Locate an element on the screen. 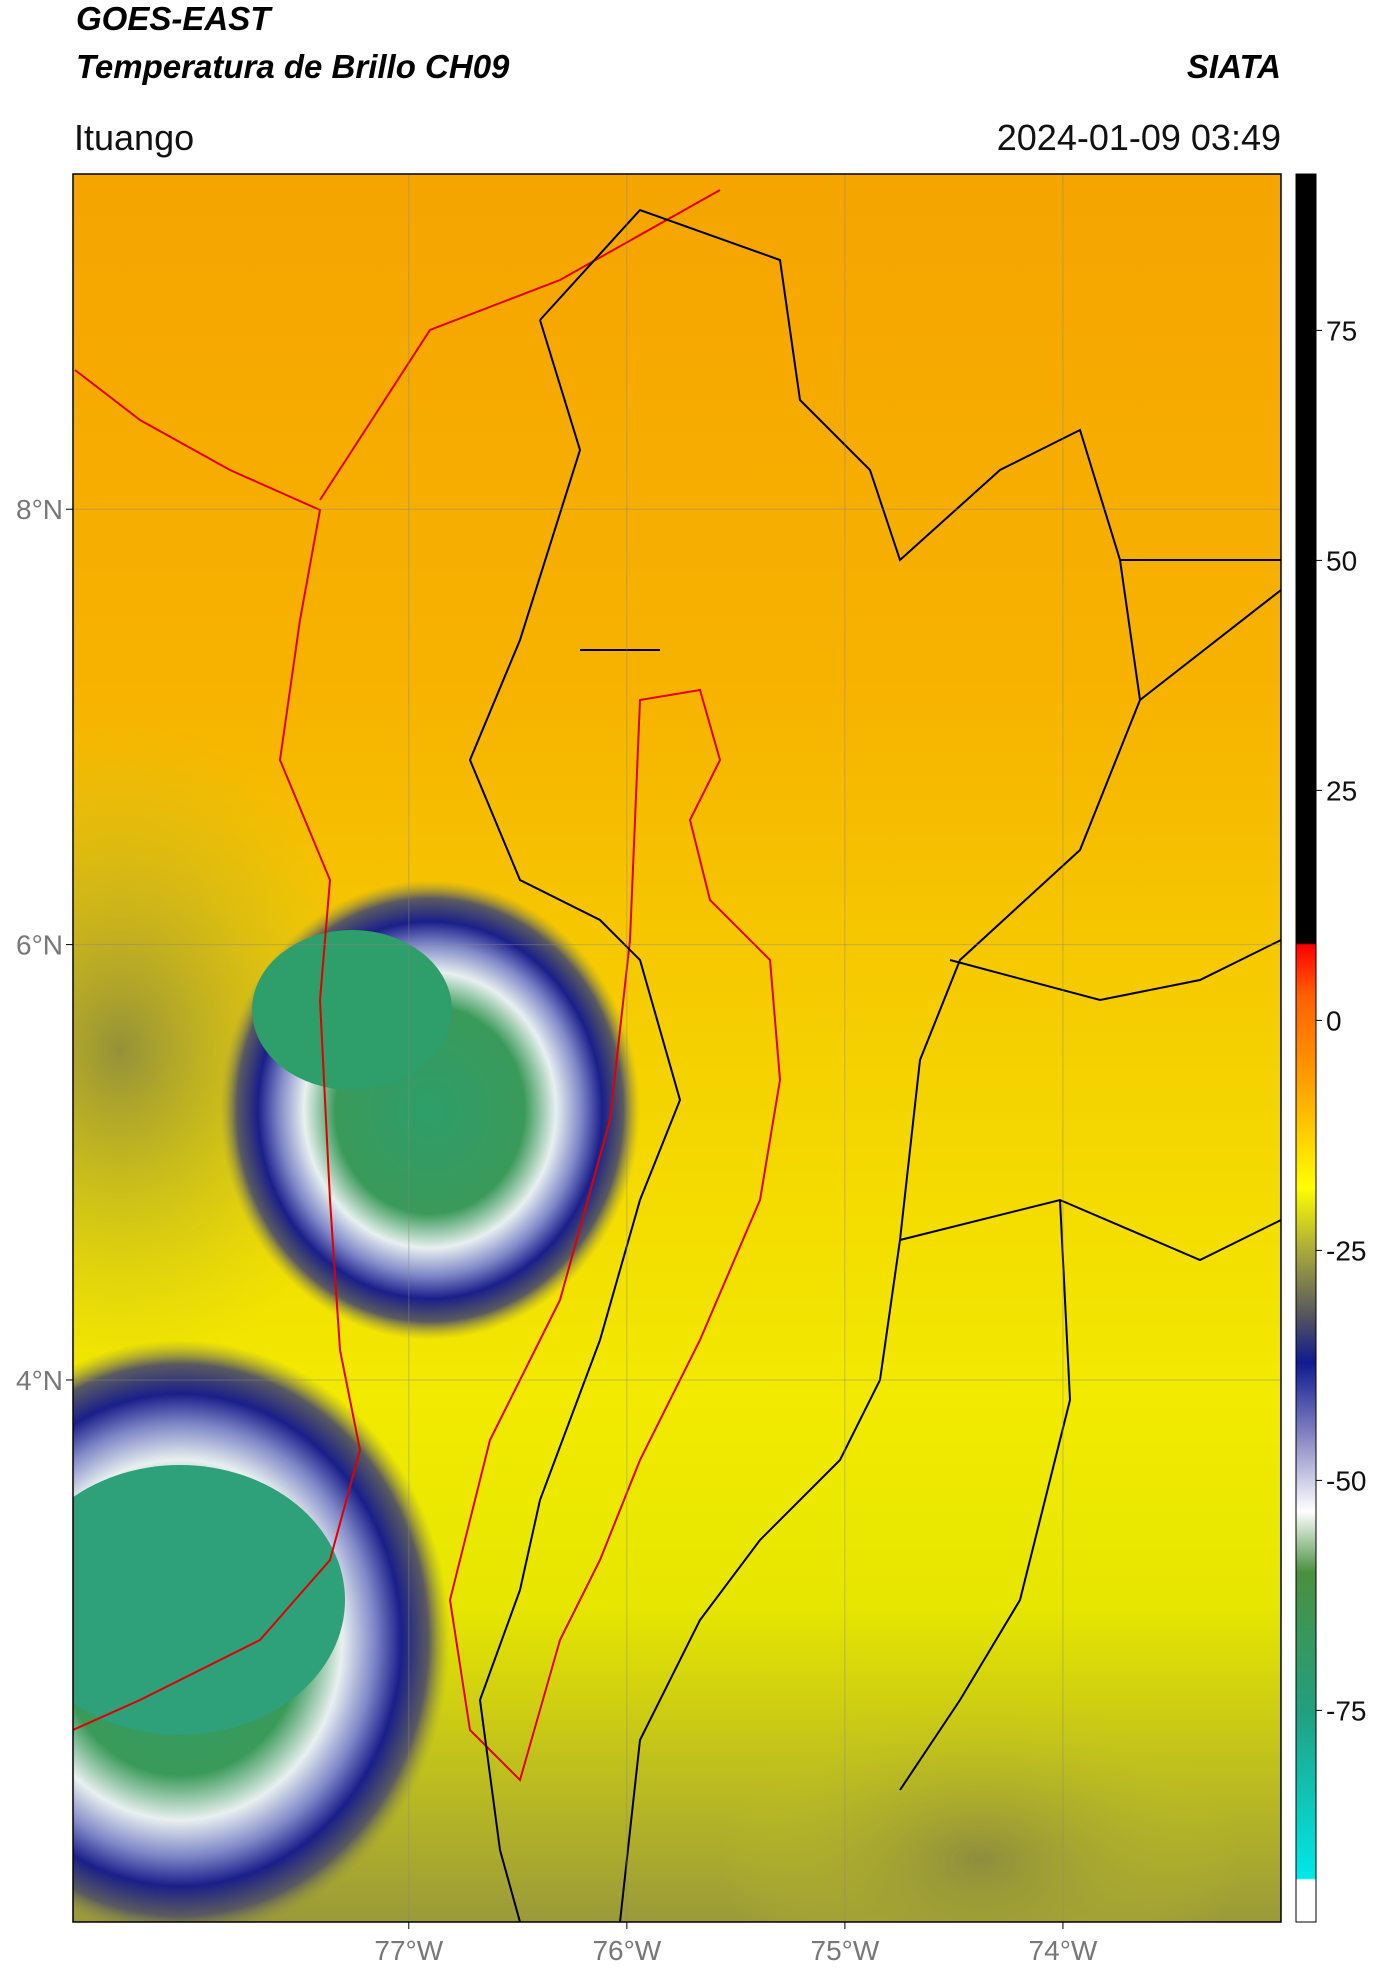  colorbar-tick-label: 50 is located at coordinates (1341, 560).